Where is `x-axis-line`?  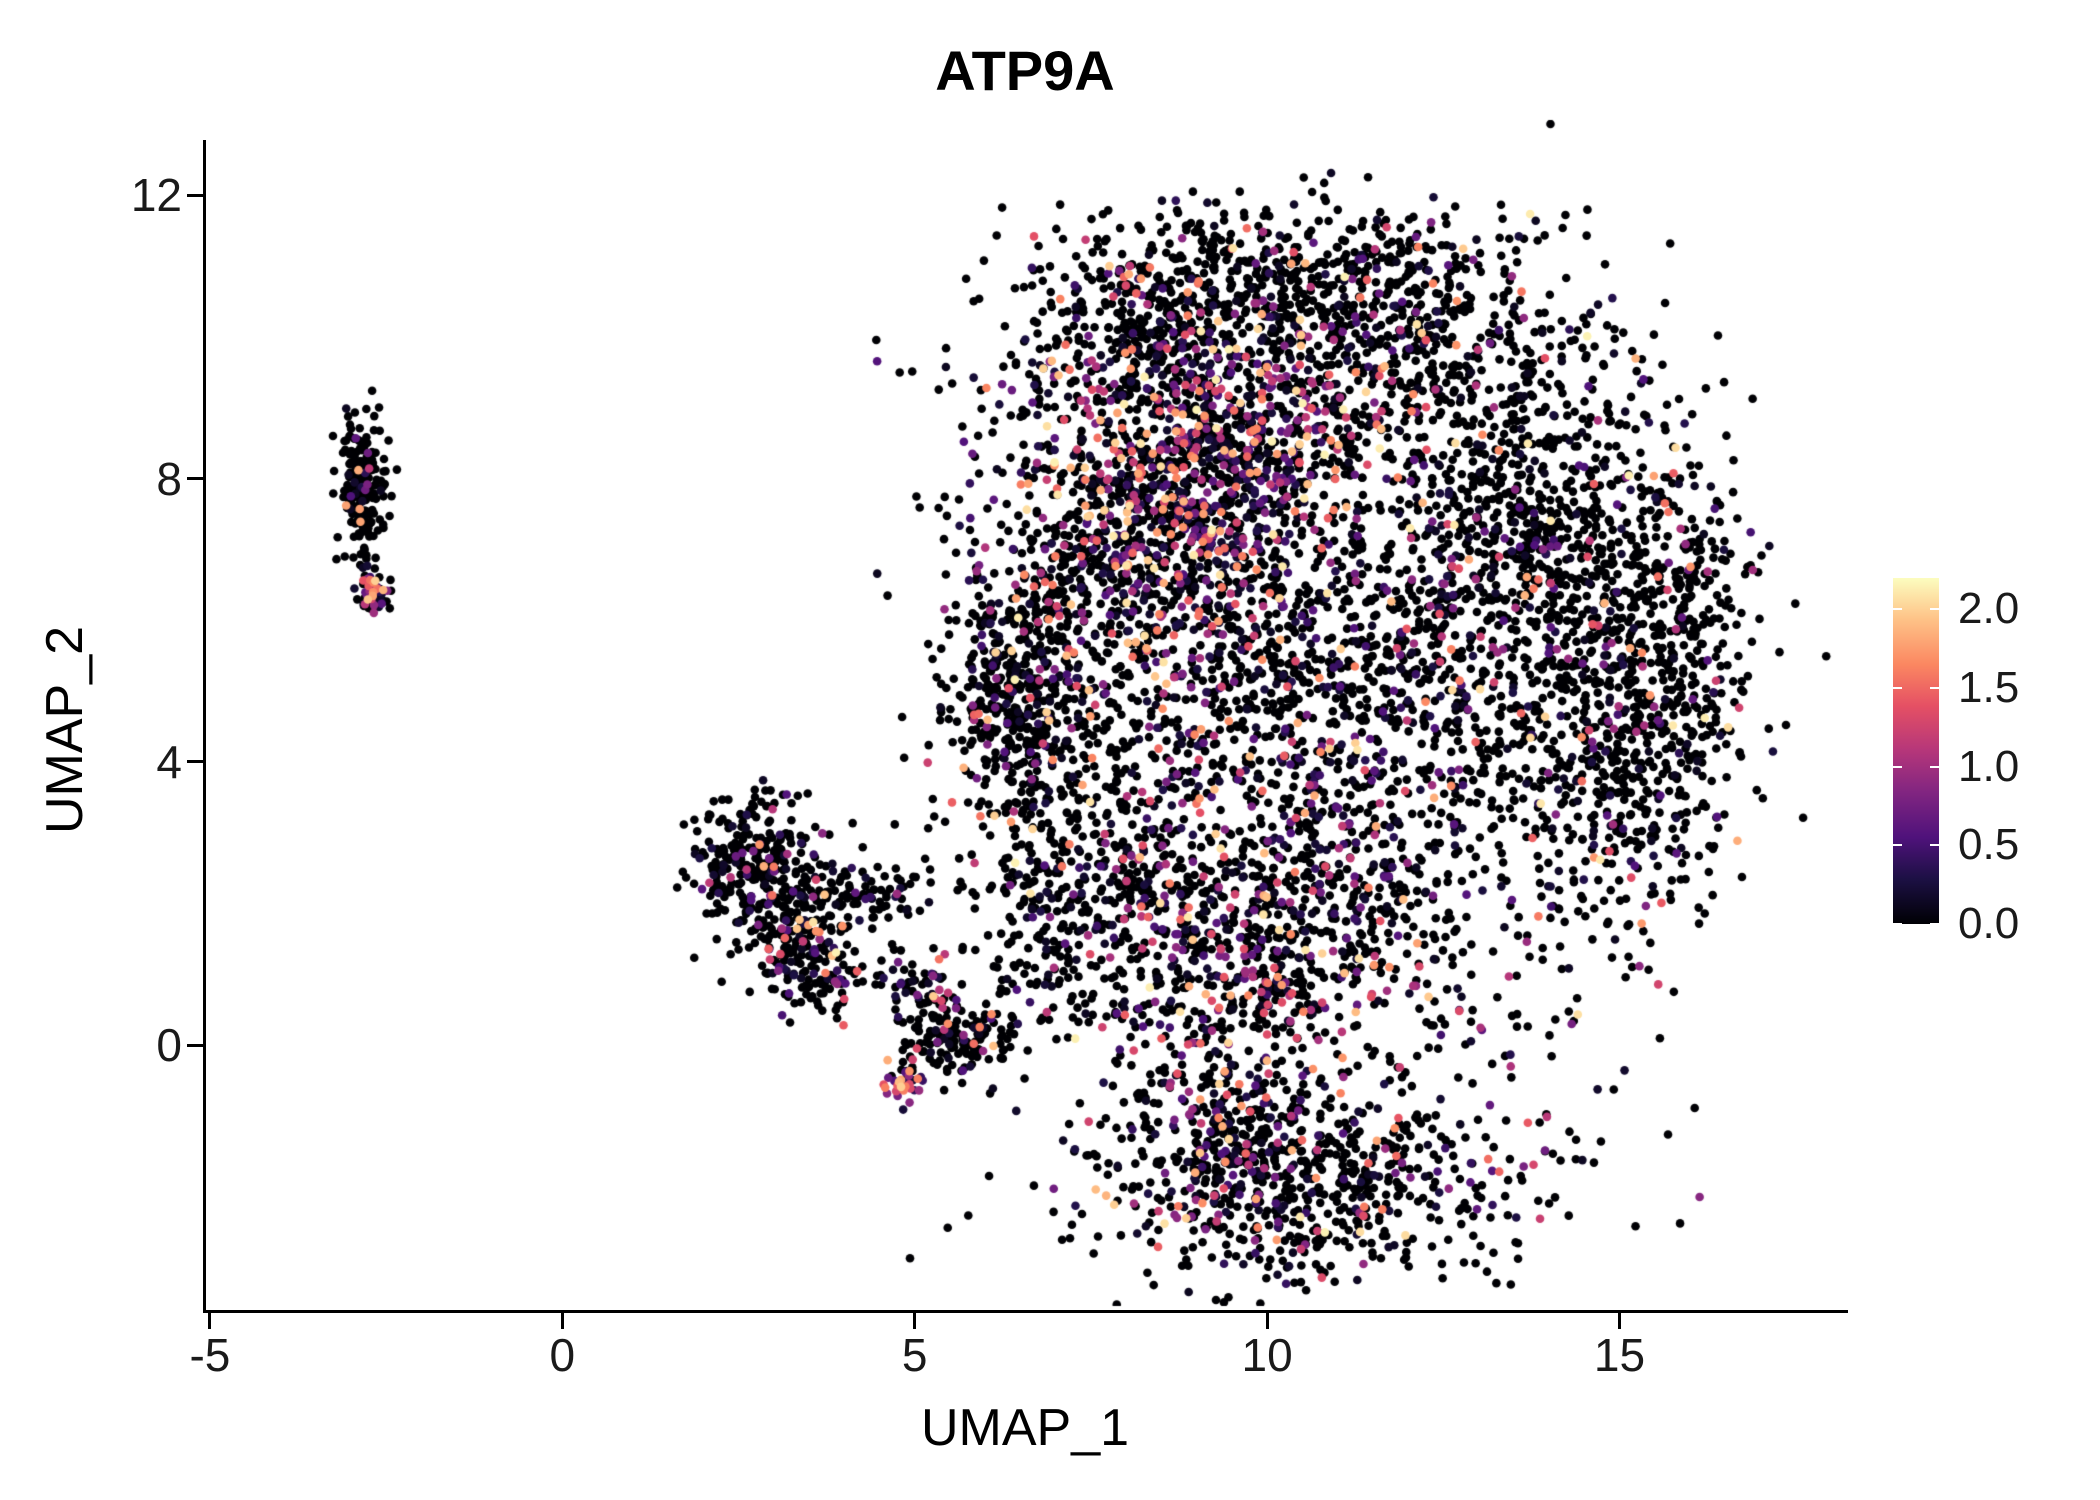
x-axis-line is located at coordinates (1025, 1311).